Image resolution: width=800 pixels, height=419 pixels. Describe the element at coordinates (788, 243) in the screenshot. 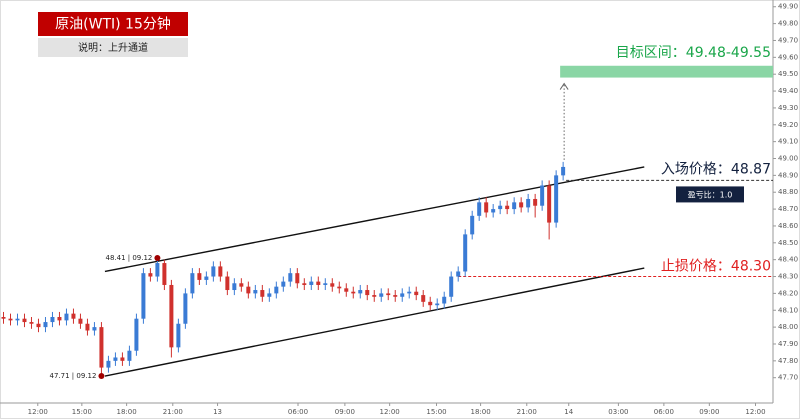

I see `y-tick-label: 48.50` at that location.